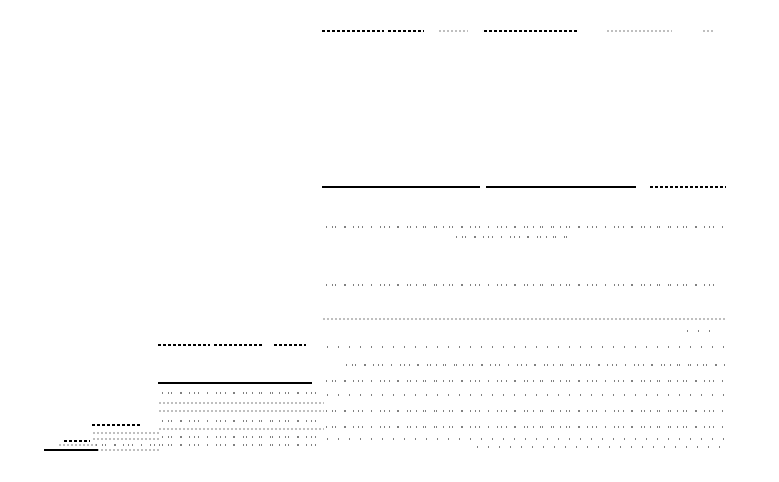 The height and width of the screenshot is (482, 779). Describe the element at coordinates (241, 396) in the screenshot. I see `page-thumbnail-medium` at that location.